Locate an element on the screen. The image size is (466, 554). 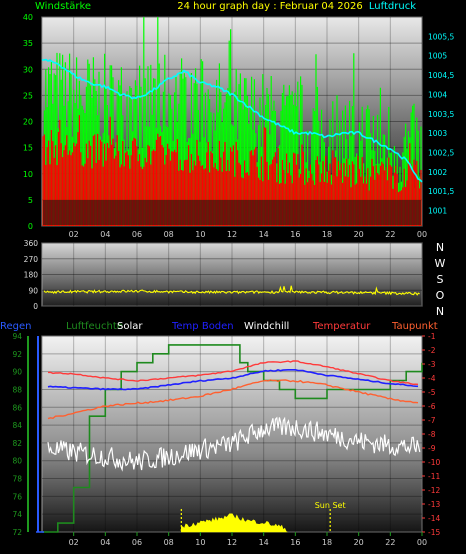
y2-tick-label: 1001 is located at coordinates (437, 211).